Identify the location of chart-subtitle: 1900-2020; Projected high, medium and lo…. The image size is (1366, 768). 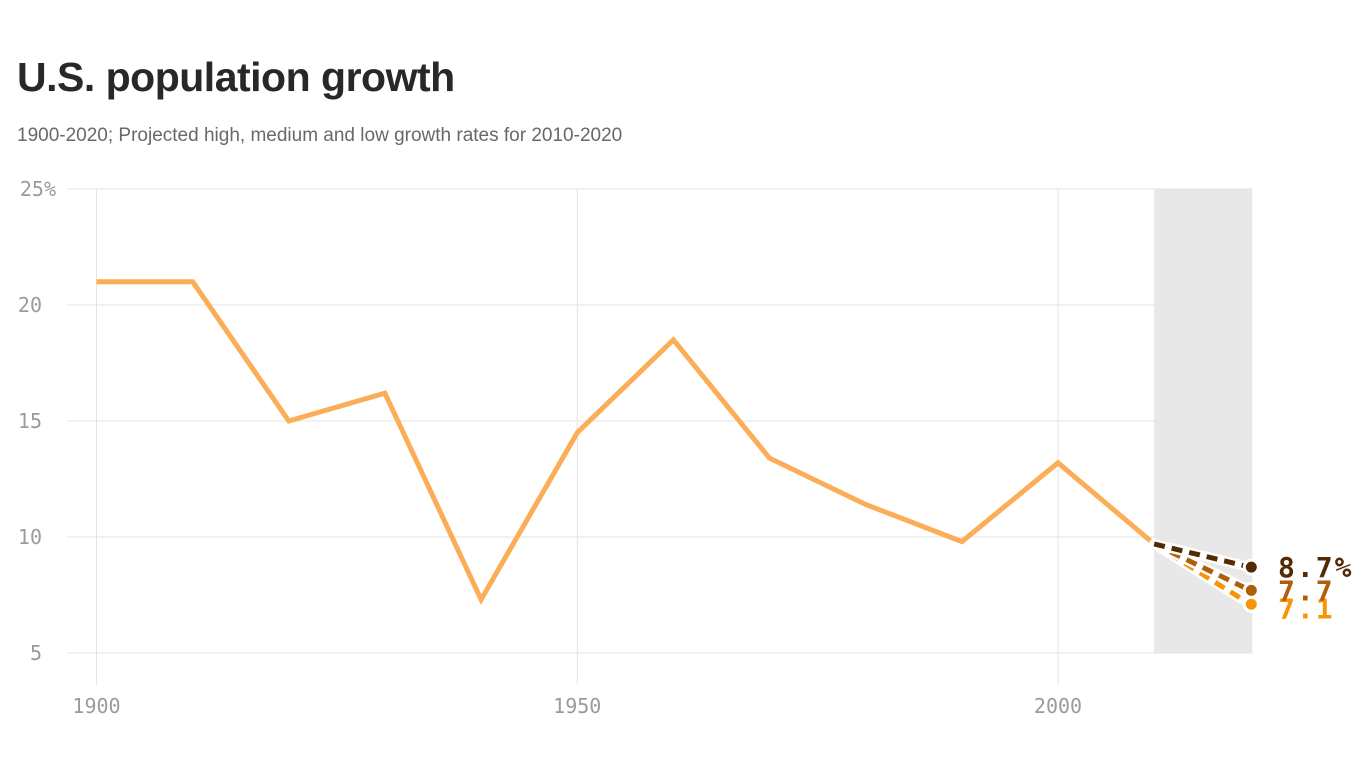
(320, 135).